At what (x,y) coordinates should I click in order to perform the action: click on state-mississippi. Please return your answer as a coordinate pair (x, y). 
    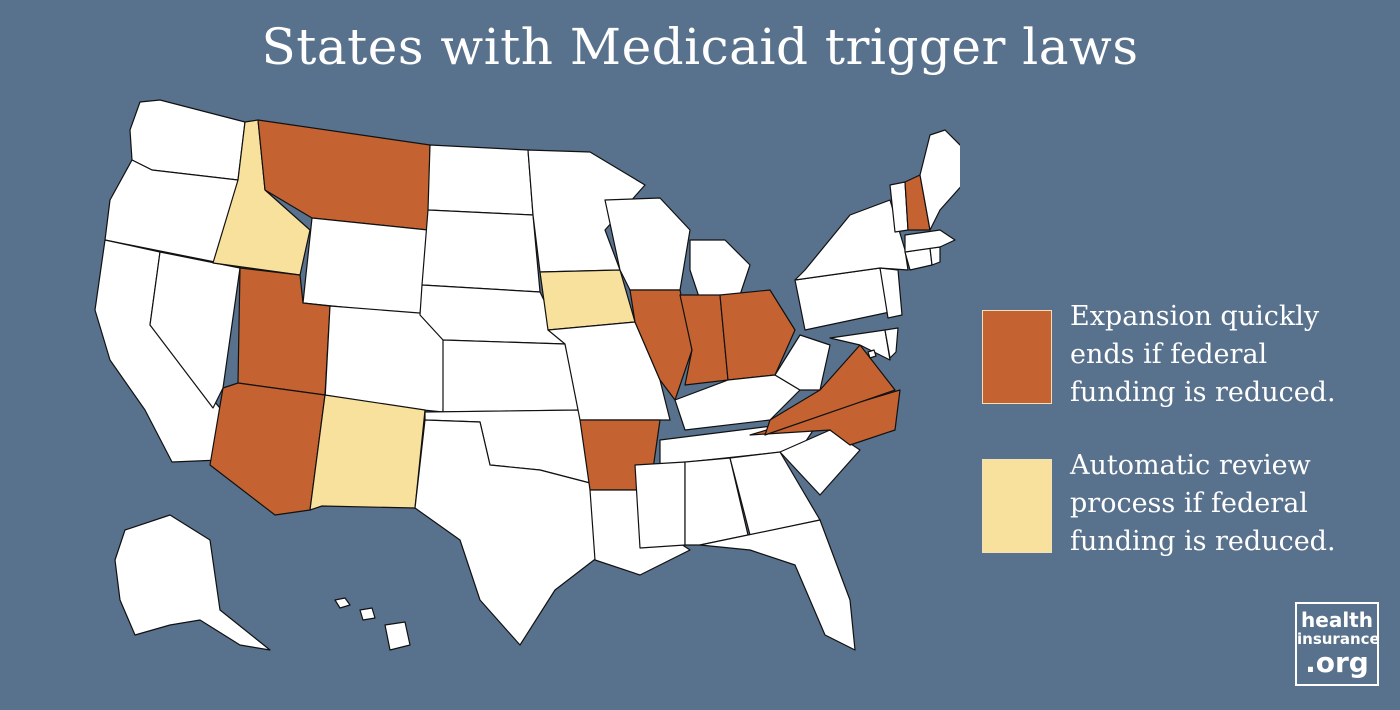
    Looking at the image, I should click on (660, 505).